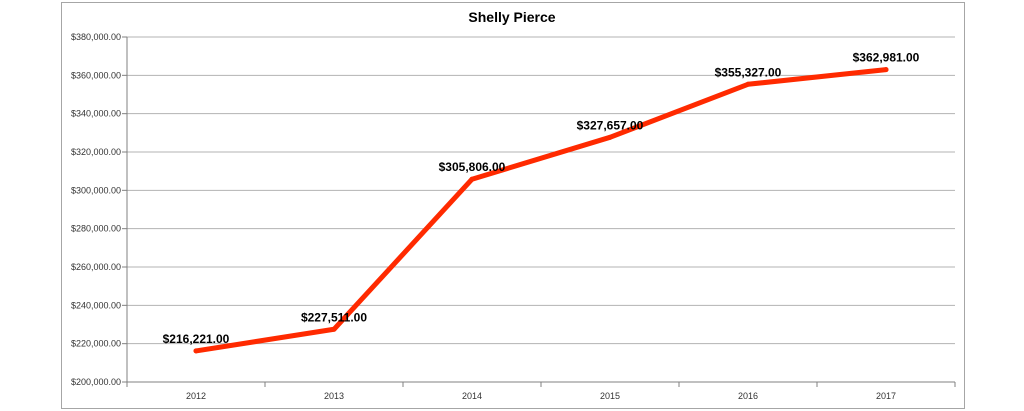 The width and height of the screenshot is (1024, 411). I want to click on x-axis-ticks: 2012 2013 2014 2015 2016 2017, so click(541, 391).